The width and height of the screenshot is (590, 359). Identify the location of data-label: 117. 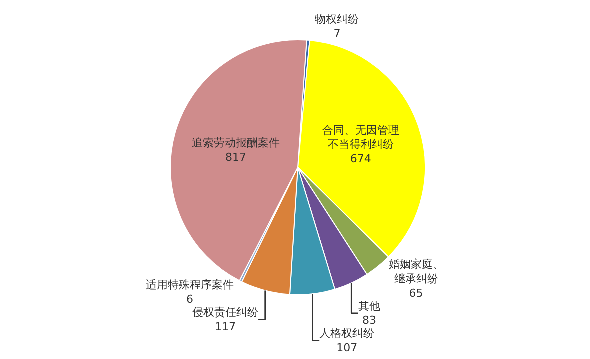
(225, 327).